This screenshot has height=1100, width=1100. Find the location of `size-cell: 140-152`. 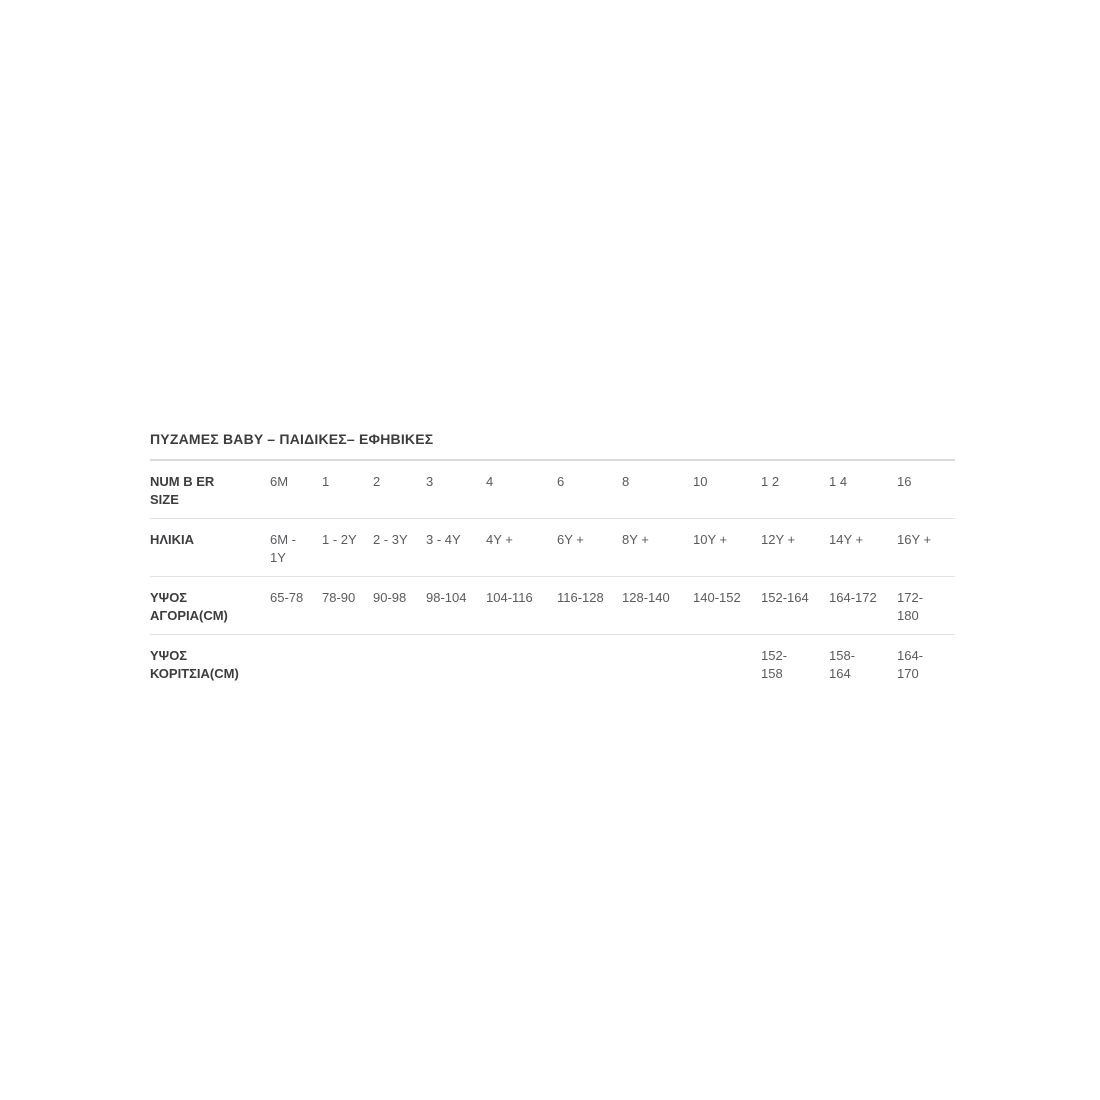

size-cell: 140-152 is located at coordinates (717, 597).